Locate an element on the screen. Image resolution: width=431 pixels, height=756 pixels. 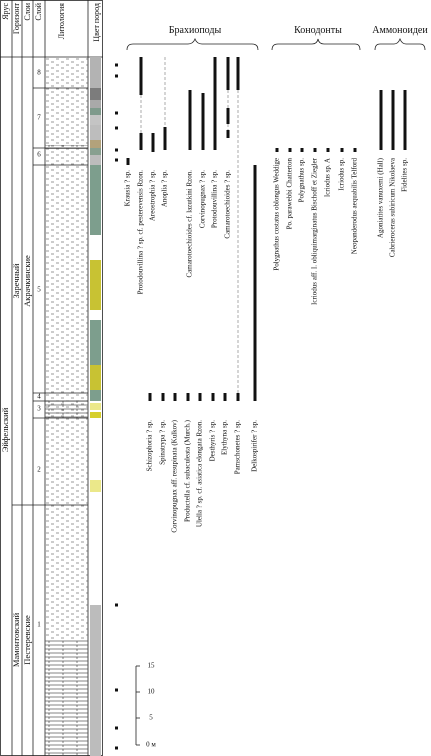
taxon-name: Pamschonetes ? sp. is located at coordinates (238, 447).